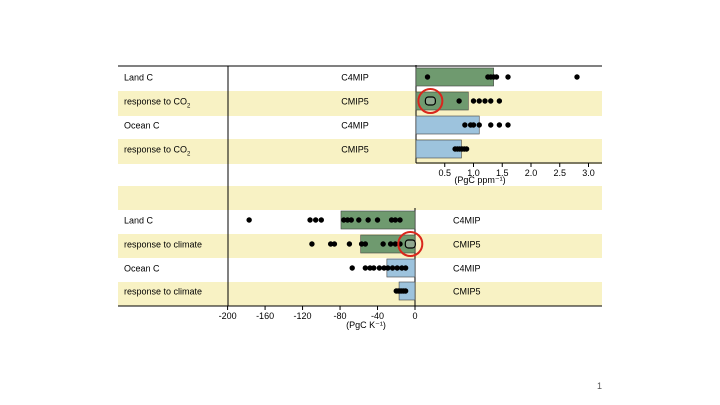  Describe the element at coordinates (599, 386) in the screenshot. I see `page-number: 1` at that location.